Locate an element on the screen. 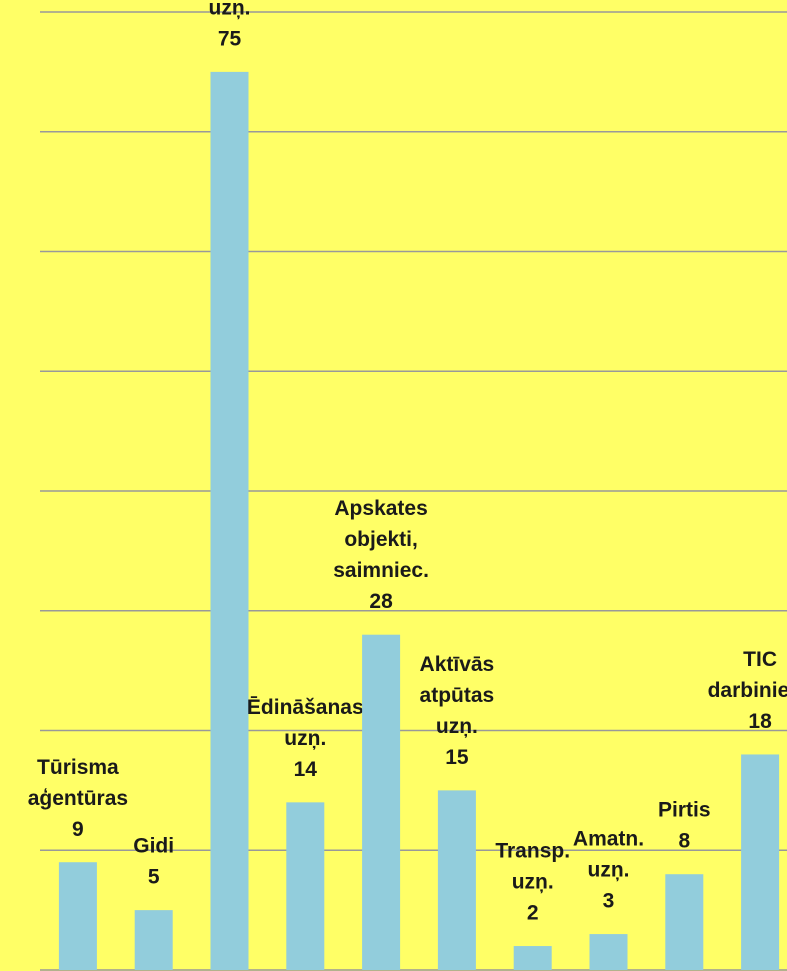 Image resolution: width=787 pixels, height=971 pixels. category-label: darbinieks is located at coordinates (747, 690).